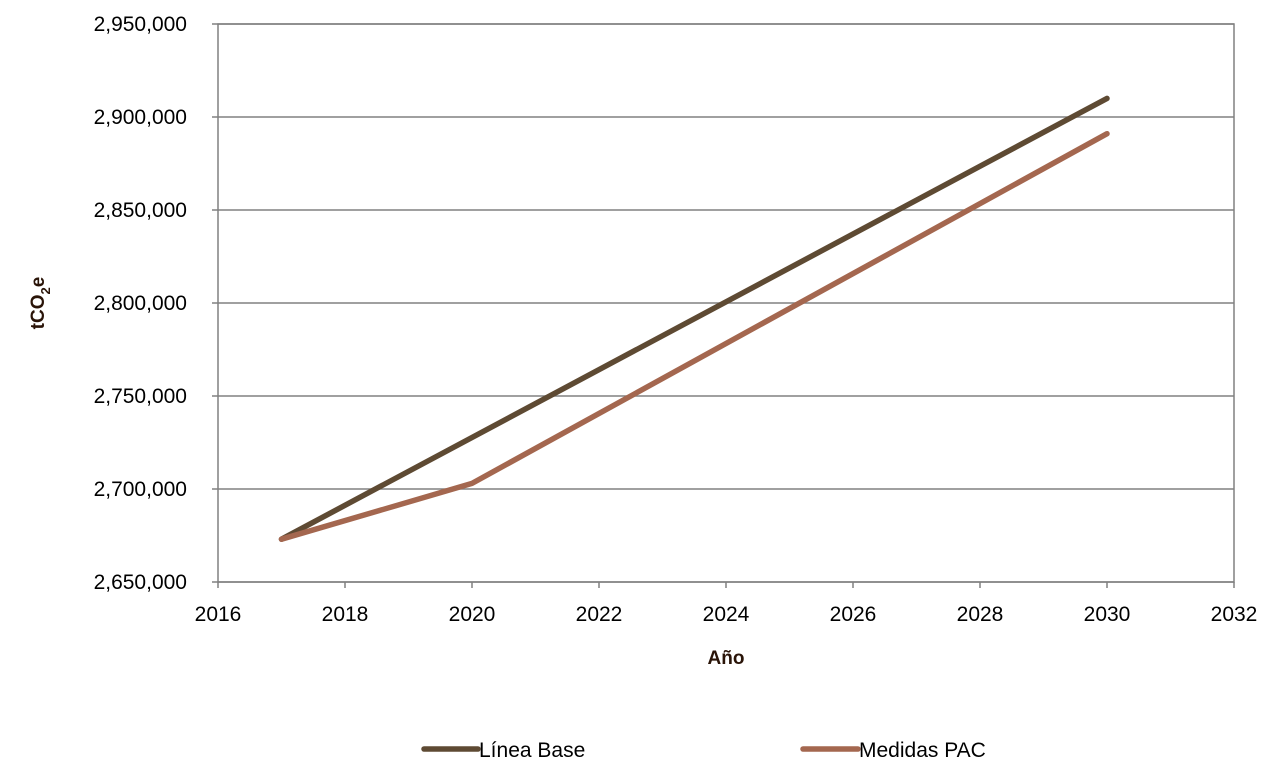 This screenshot has height=765, width=1266. Describe the element at coordinates (140, 489) in the screenshot. I see `y-tick-label: 2,700,000` at that location.